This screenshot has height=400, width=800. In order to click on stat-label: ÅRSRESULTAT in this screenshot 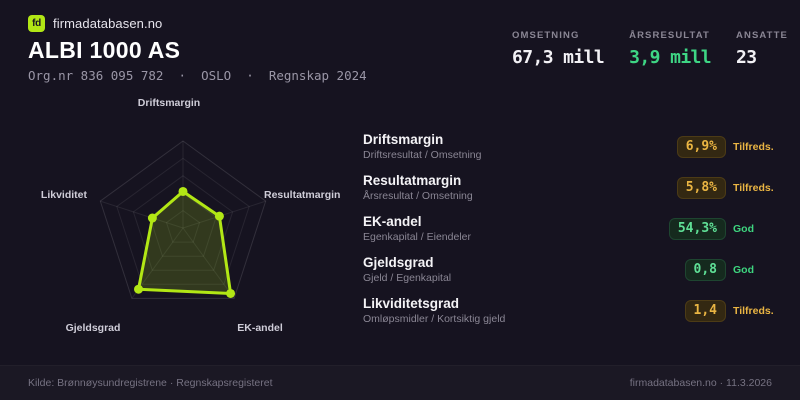, I will do `click(669, 35)`.